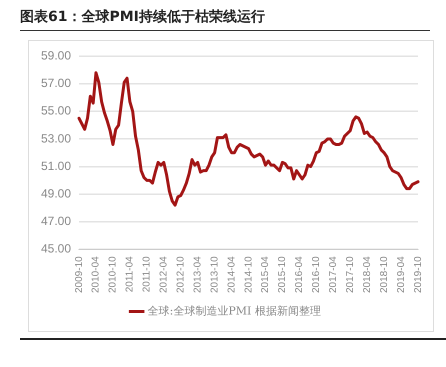 The image size is (446, 367). Describe the element at coordinates (56, 221) in the screenshot. I see `y-tick-label: 47.00` at that location.